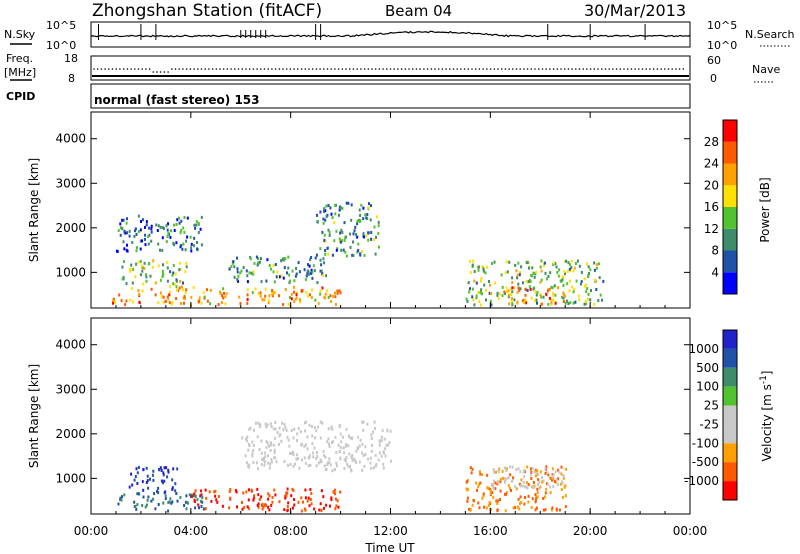 This screenshot has width=800, height=554. Describe the element at coordinates (711, 406) in the screenshot. I see `colorbar-tick-label: 25` at that location.